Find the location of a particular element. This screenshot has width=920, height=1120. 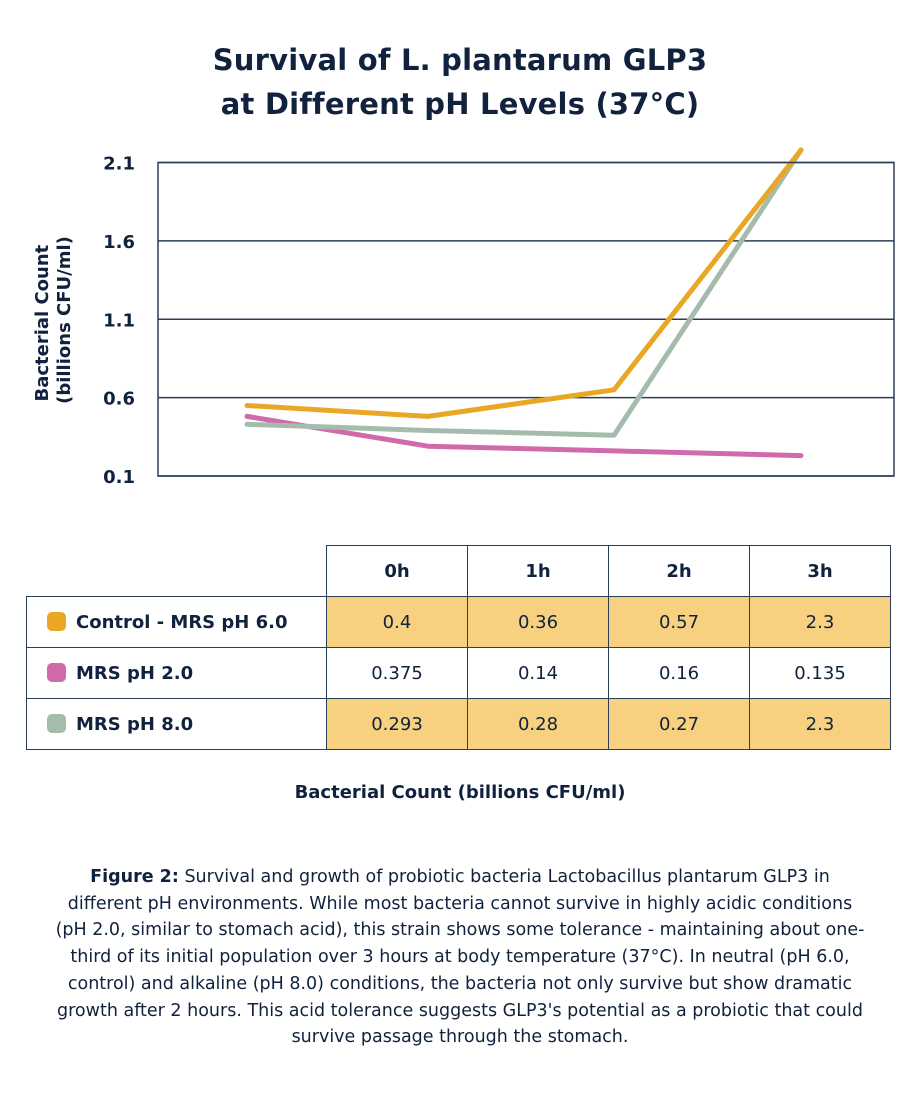

table-header-0h: 0h is located at coordinates (397, 571).